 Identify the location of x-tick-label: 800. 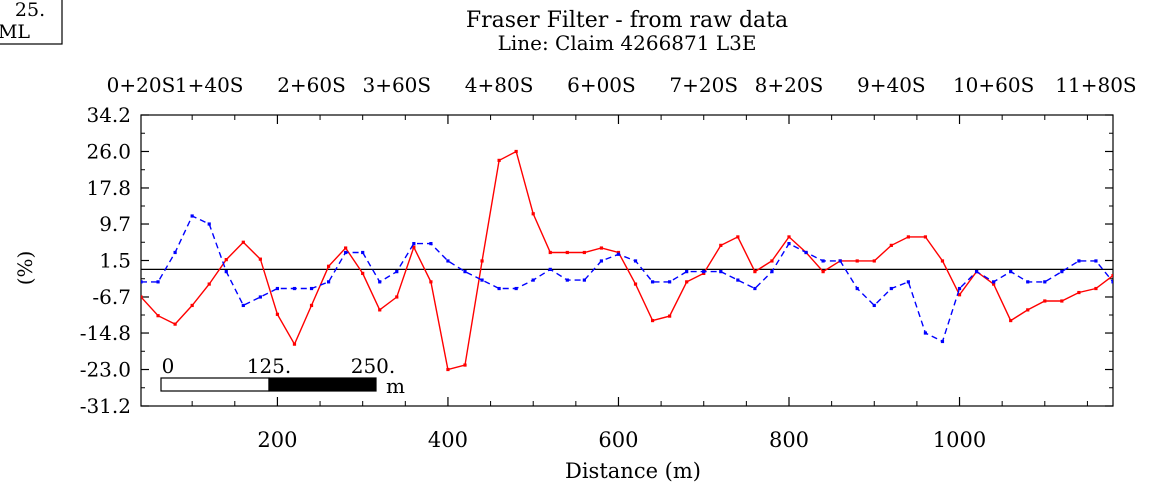
(789, 440).